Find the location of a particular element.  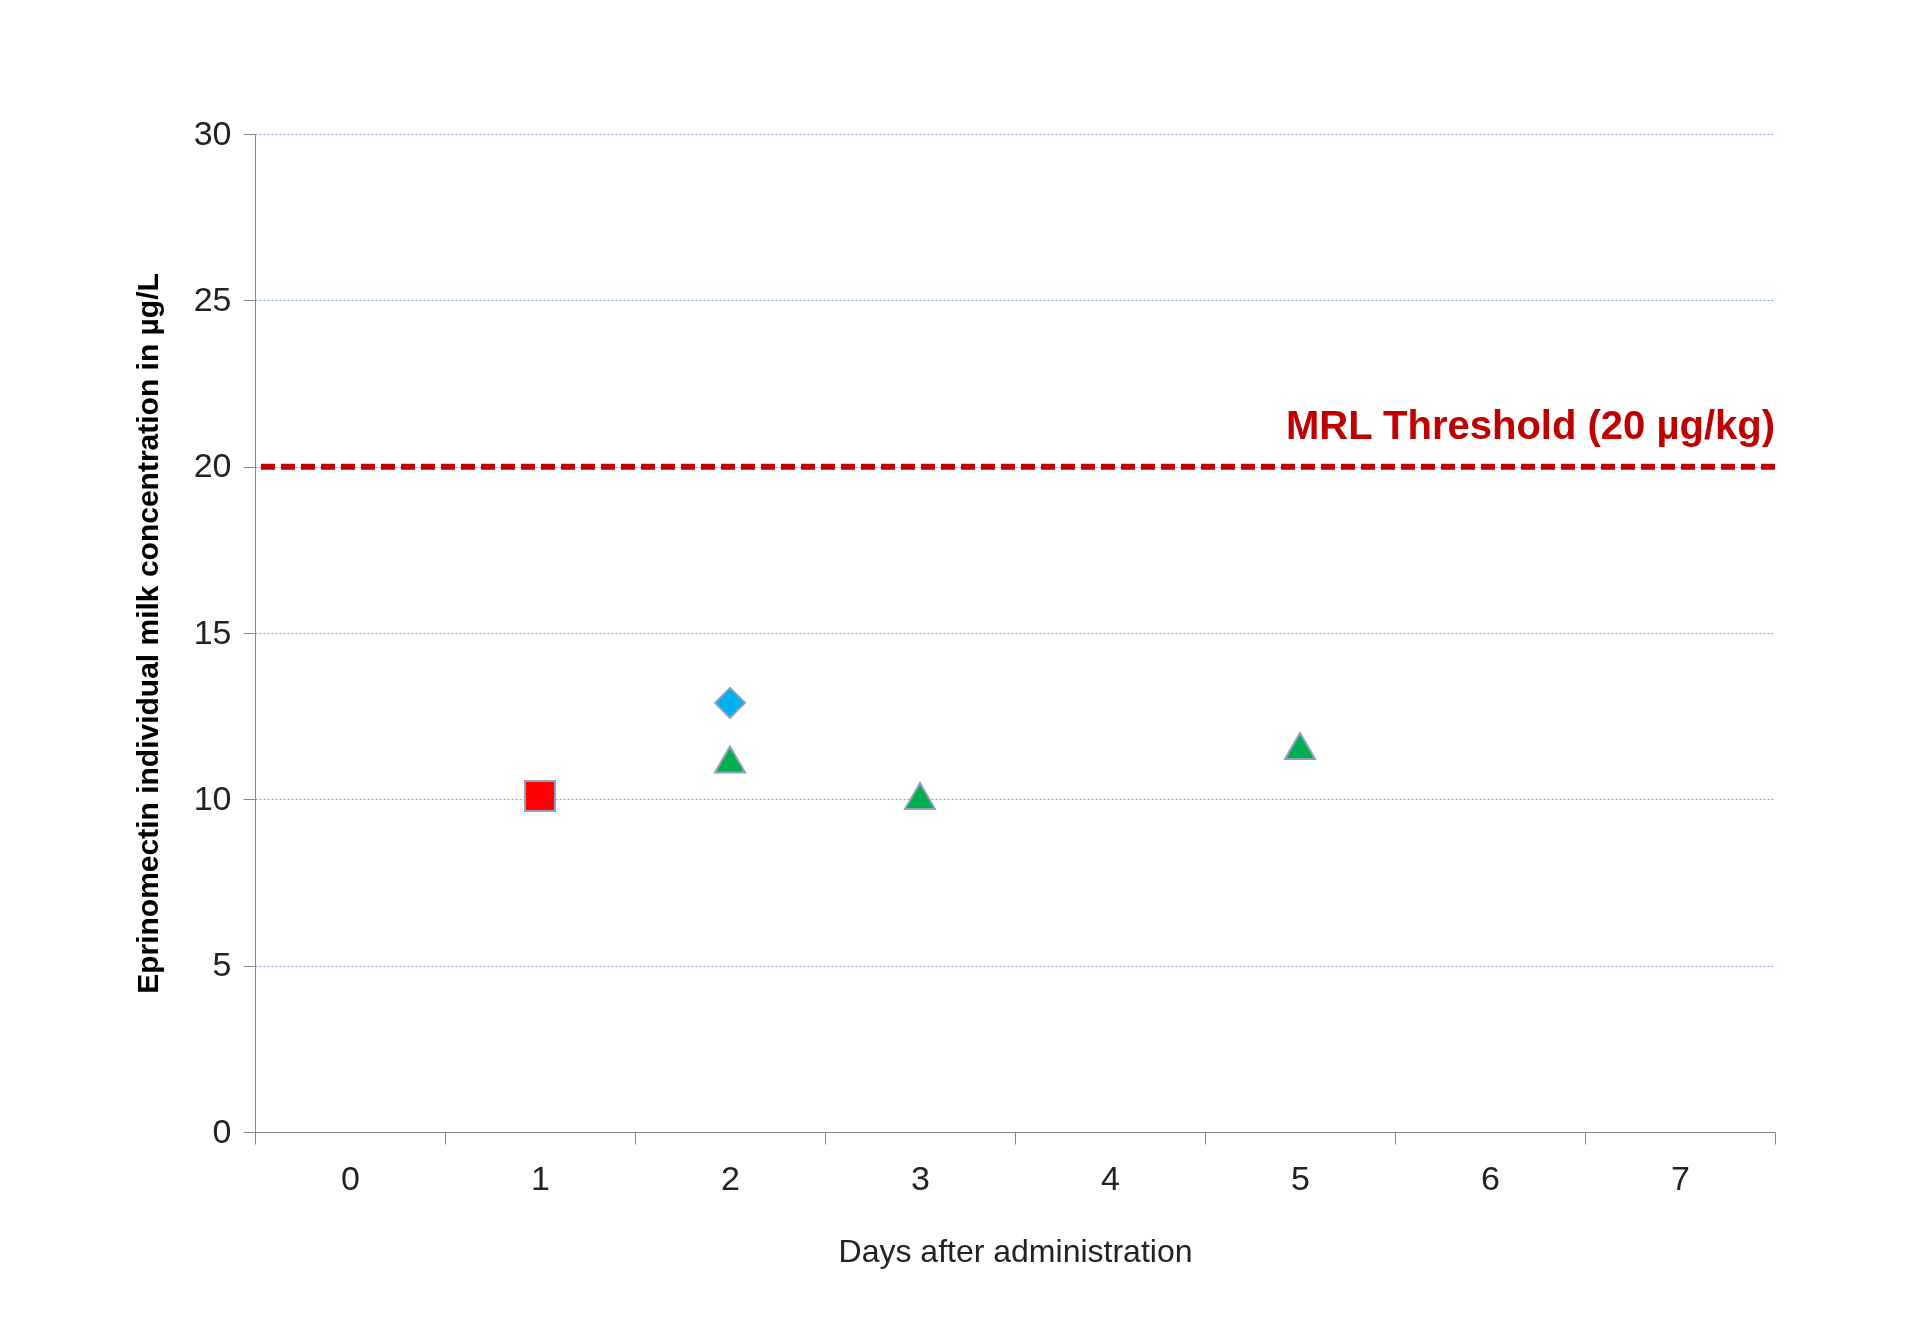

y-tick-label: 20 is located at coordinates (212, 465).